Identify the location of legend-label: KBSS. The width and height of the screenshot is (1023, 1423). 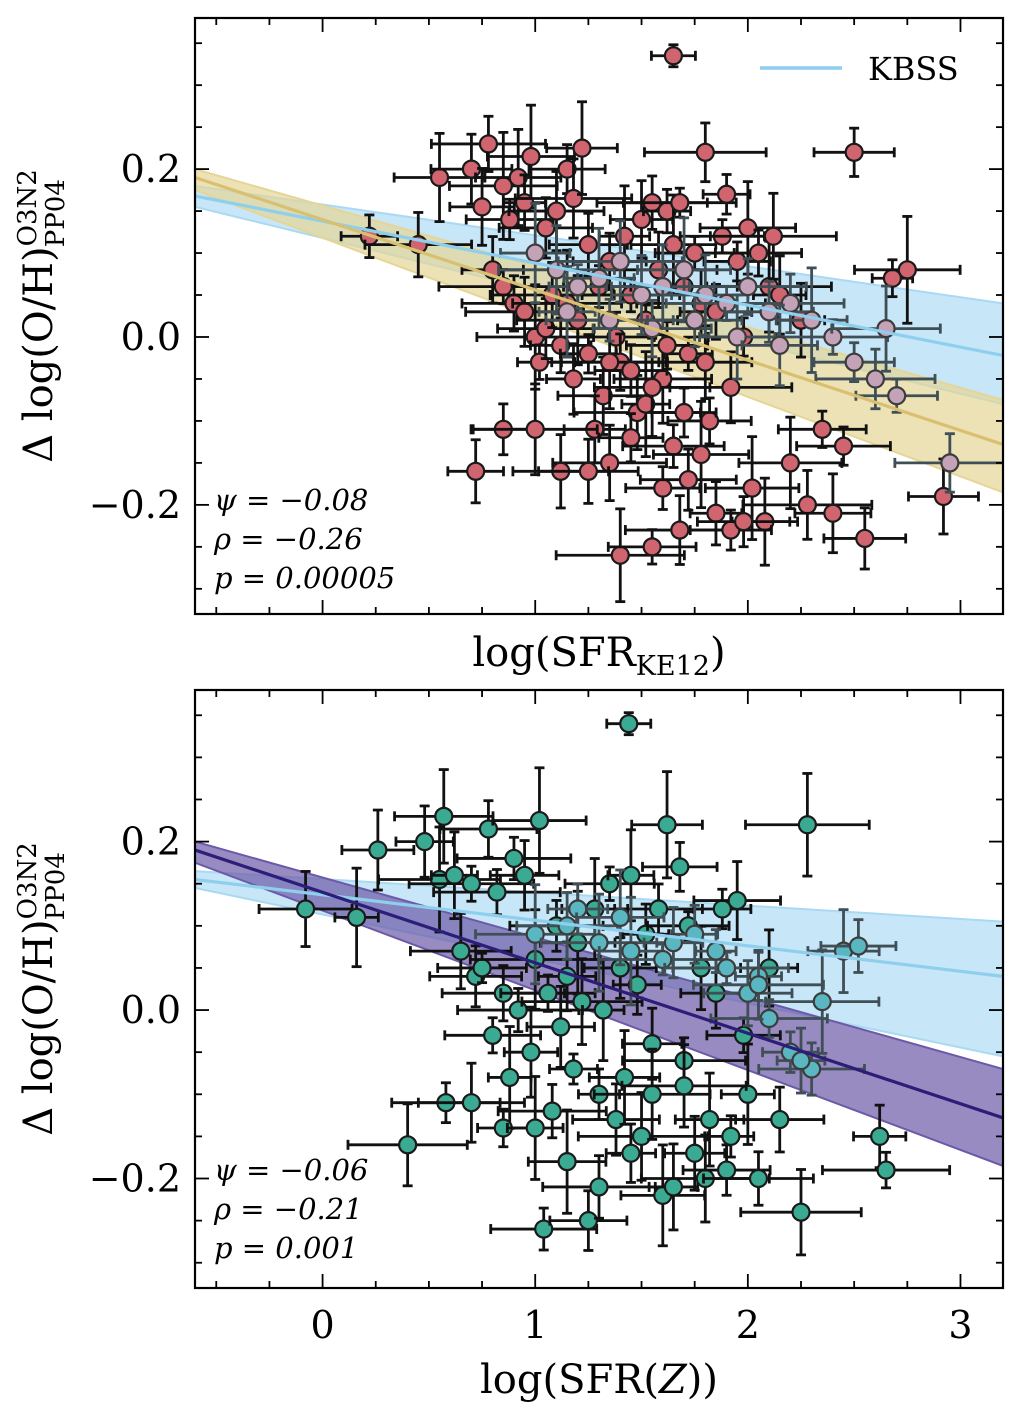
(913, 69).